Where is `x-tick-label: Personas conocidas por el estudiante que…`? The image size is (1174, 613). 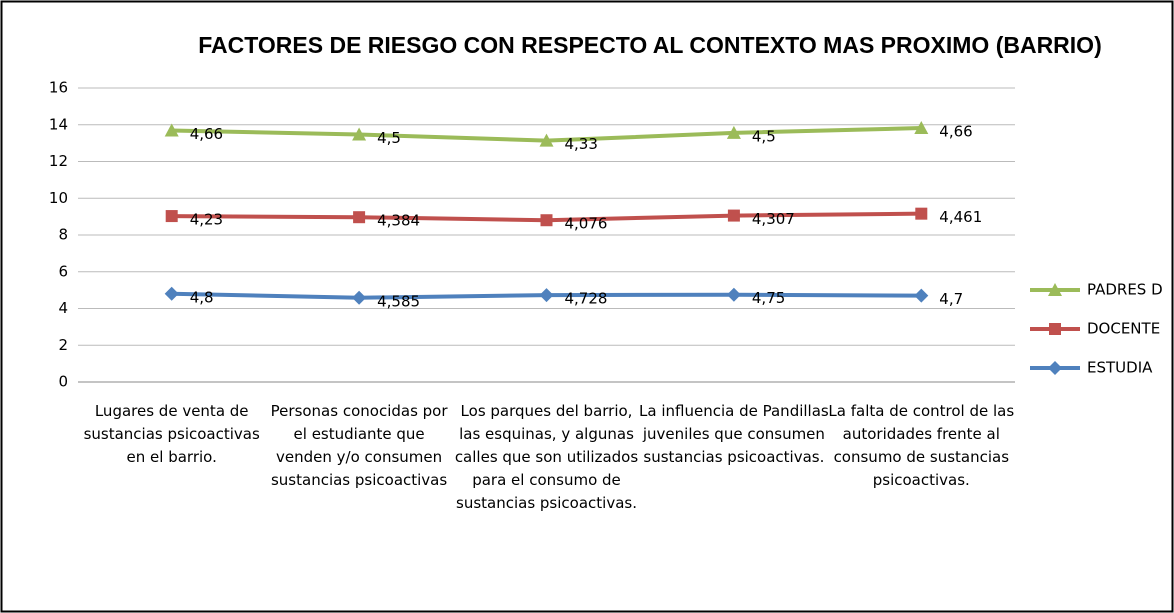 x-tick-label: Personas conocidas por el estudiante que… is located at coordinates (359, 445).